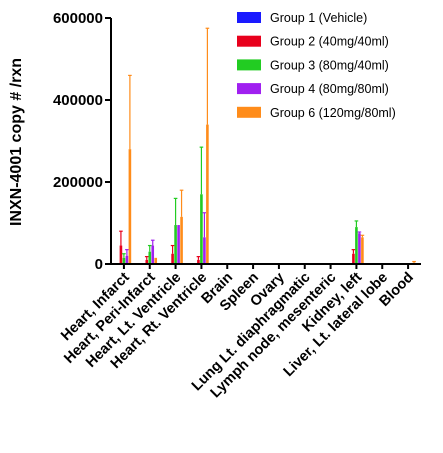 This screenshot has height=453, width=443. I want to click on legend-label: Group 3 (80mg/40ml), so click(329, 65).